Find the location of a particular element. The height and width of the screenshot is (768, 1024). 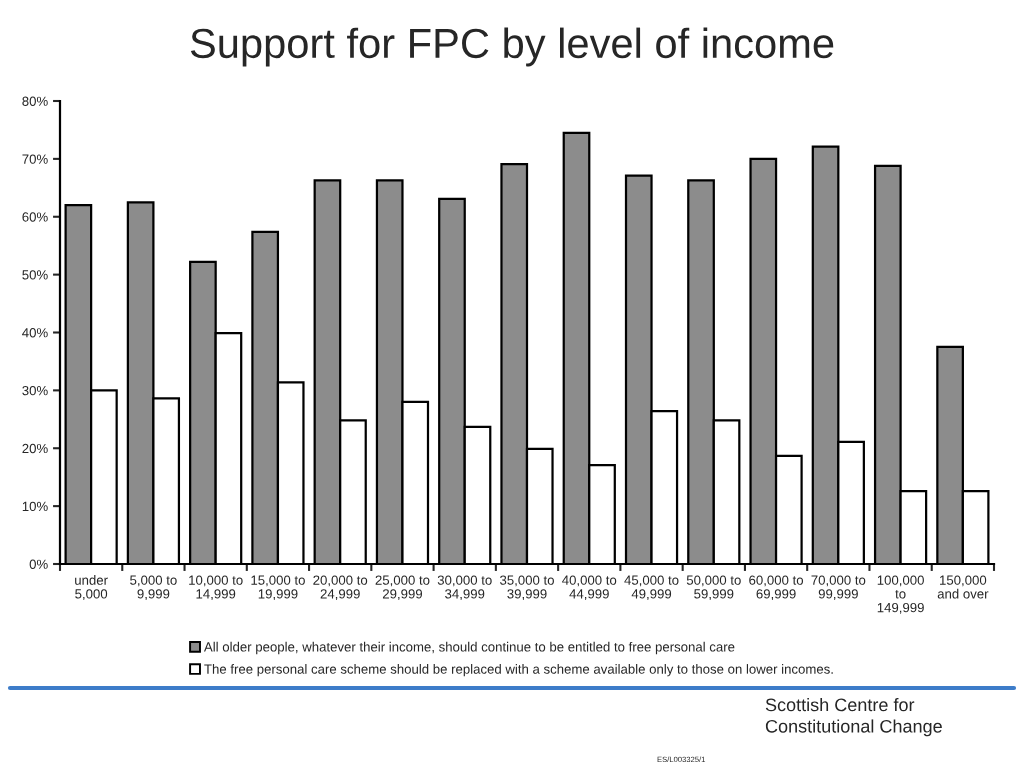

x-tick-label: 35,000 to 39,999 is located at coordinates (526, 588).